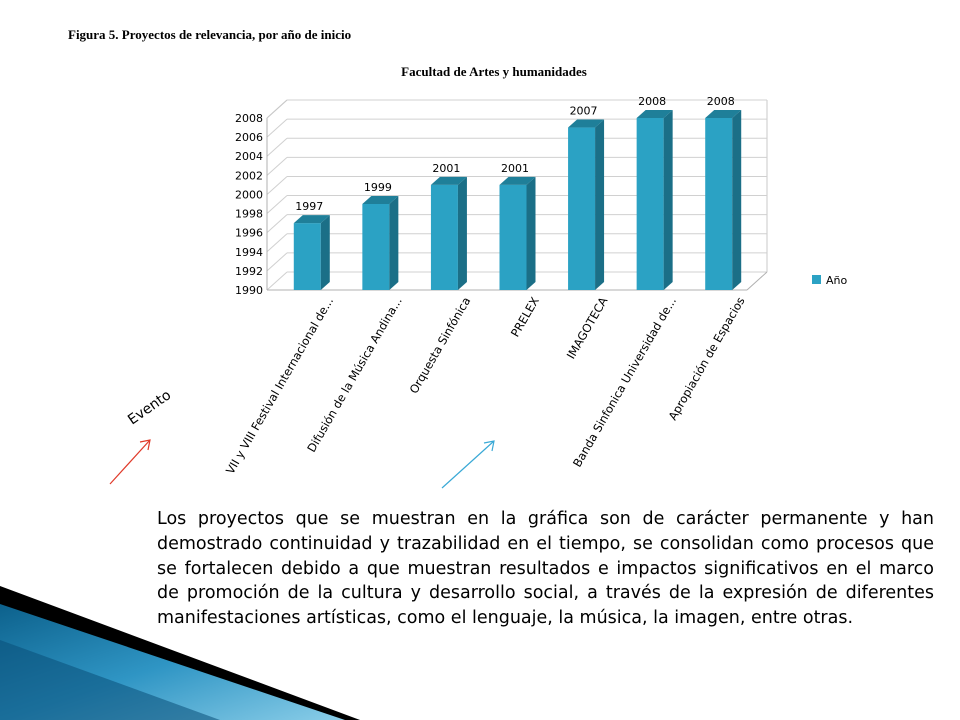  What do you see at coordinates (707, 358) in the screenshot?
I see `category-label: Apropiación de Espacios` at bounding box center [707, 358].